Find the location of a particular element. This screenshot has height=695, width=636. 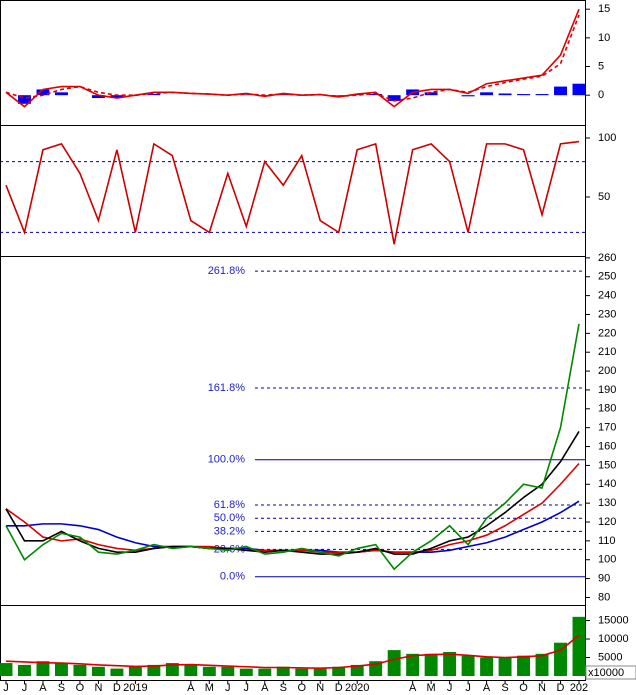

y-tick-label: 230 is located at coordinates (607, 314).